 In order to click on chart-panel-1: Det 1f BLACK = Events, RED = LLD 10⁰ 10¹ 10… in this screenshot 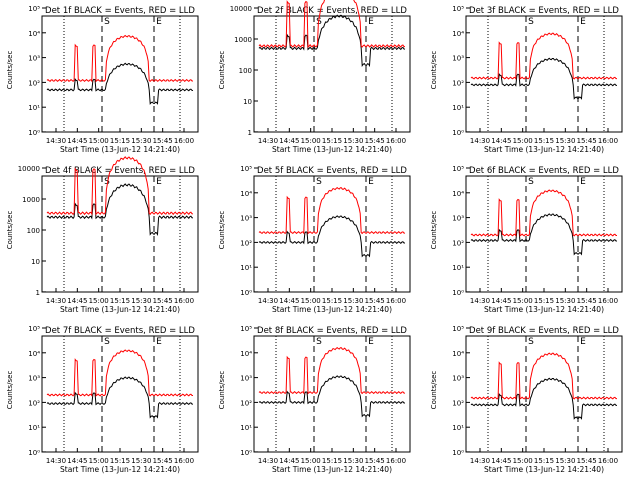, I will do `click(102, 79)`.